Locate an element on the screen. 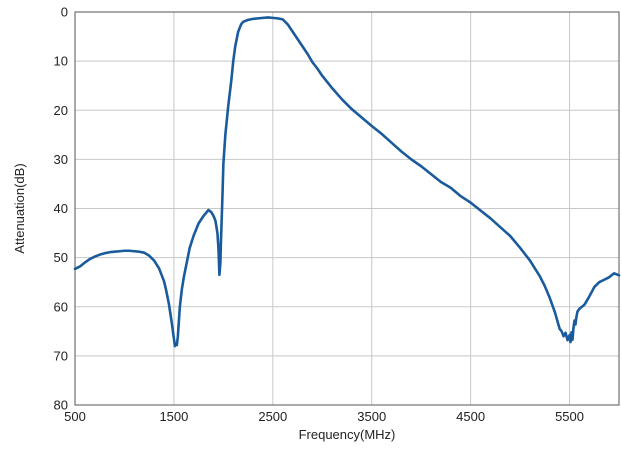  x-tick-label: 4500 is located at coordinates (470, 416).